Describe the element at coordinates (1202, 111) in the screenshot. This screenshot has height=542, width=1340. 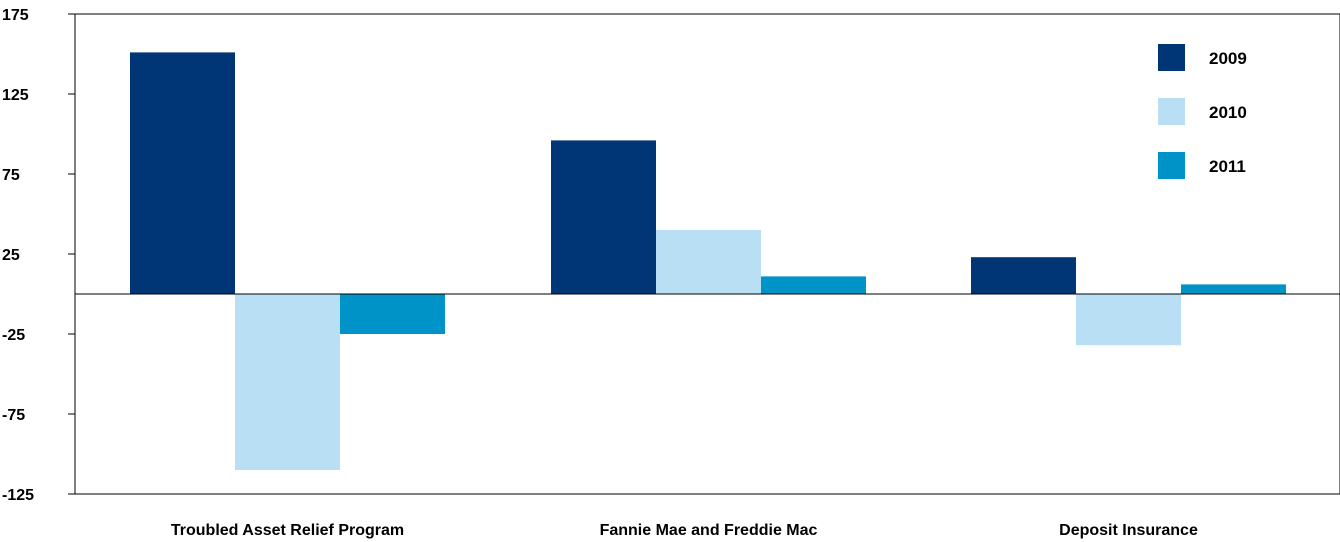
I see `legend: 2009 2010 2011` at that location.